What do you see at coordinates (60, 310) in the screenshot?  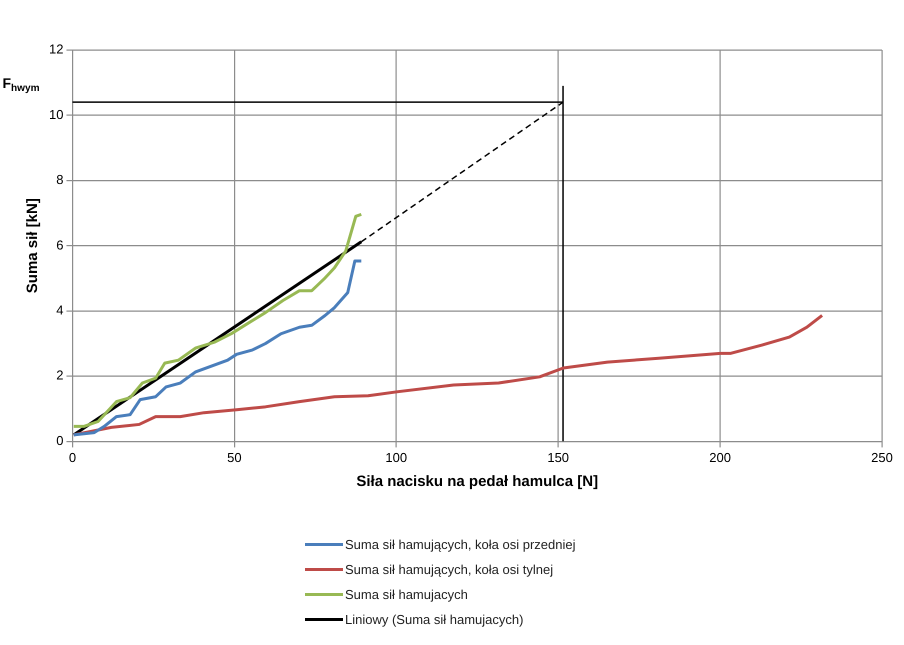 I see `y-tick-label: 4` at bounding box center [60, 310].